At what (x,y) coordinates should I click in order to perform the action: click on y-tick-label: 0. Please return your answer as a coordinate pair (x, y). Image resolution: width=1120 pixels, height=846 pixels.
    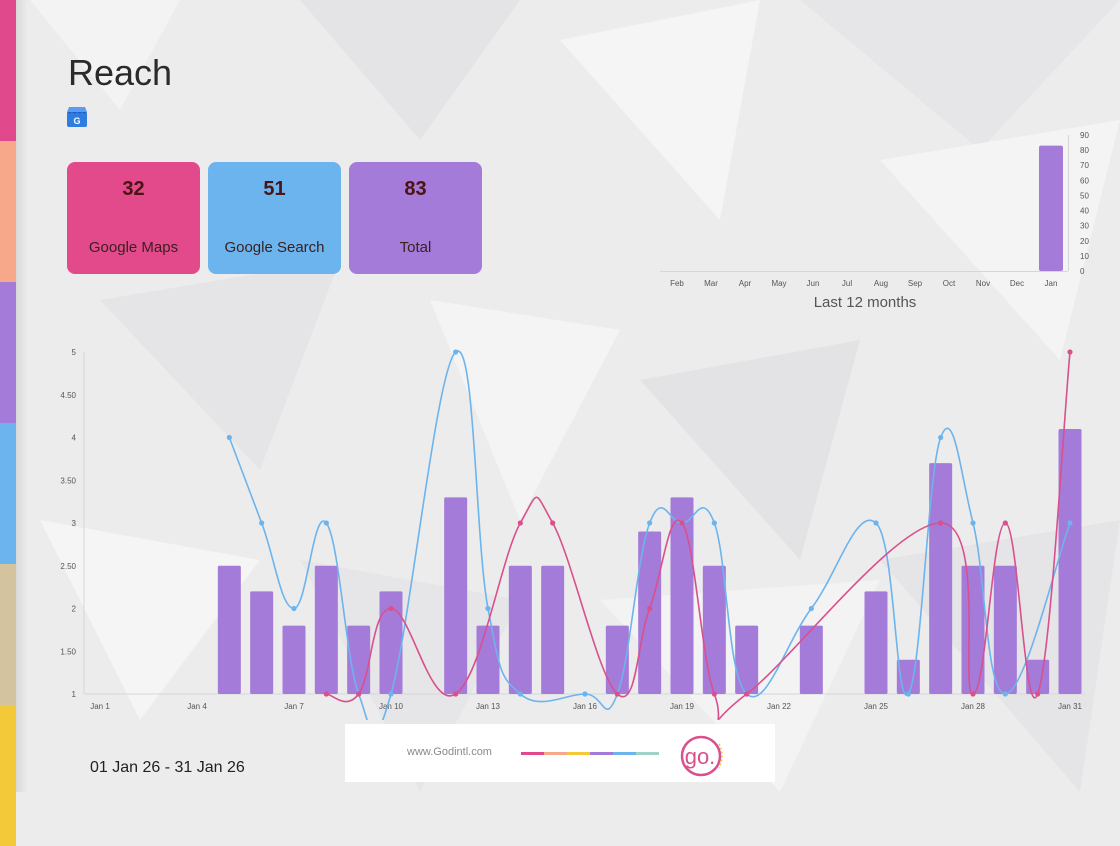
    Looking at the image, I should click on (1082, 271).